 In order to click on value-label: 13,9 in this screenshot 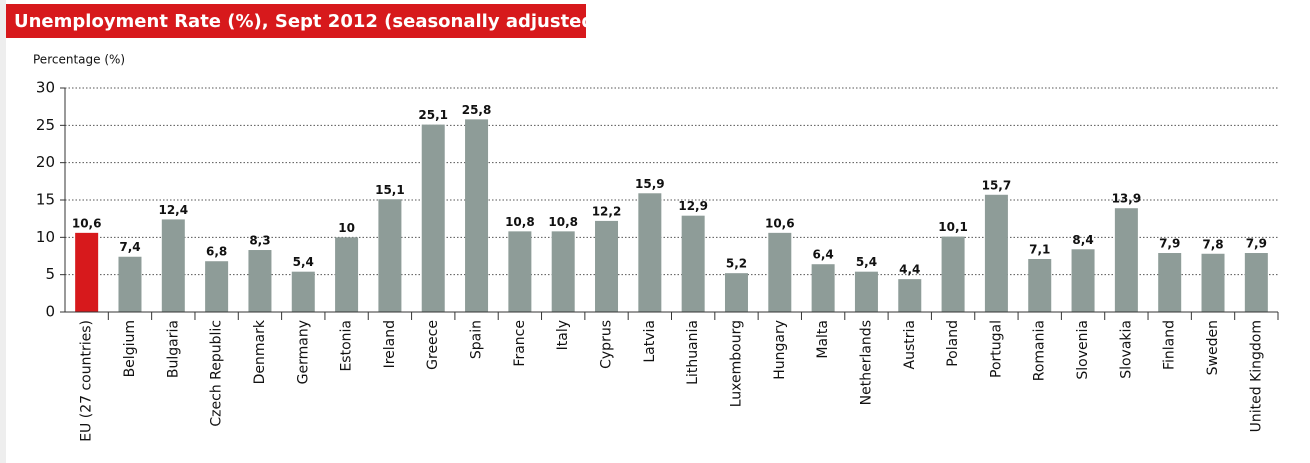, I will do `click(1127, 199)`.